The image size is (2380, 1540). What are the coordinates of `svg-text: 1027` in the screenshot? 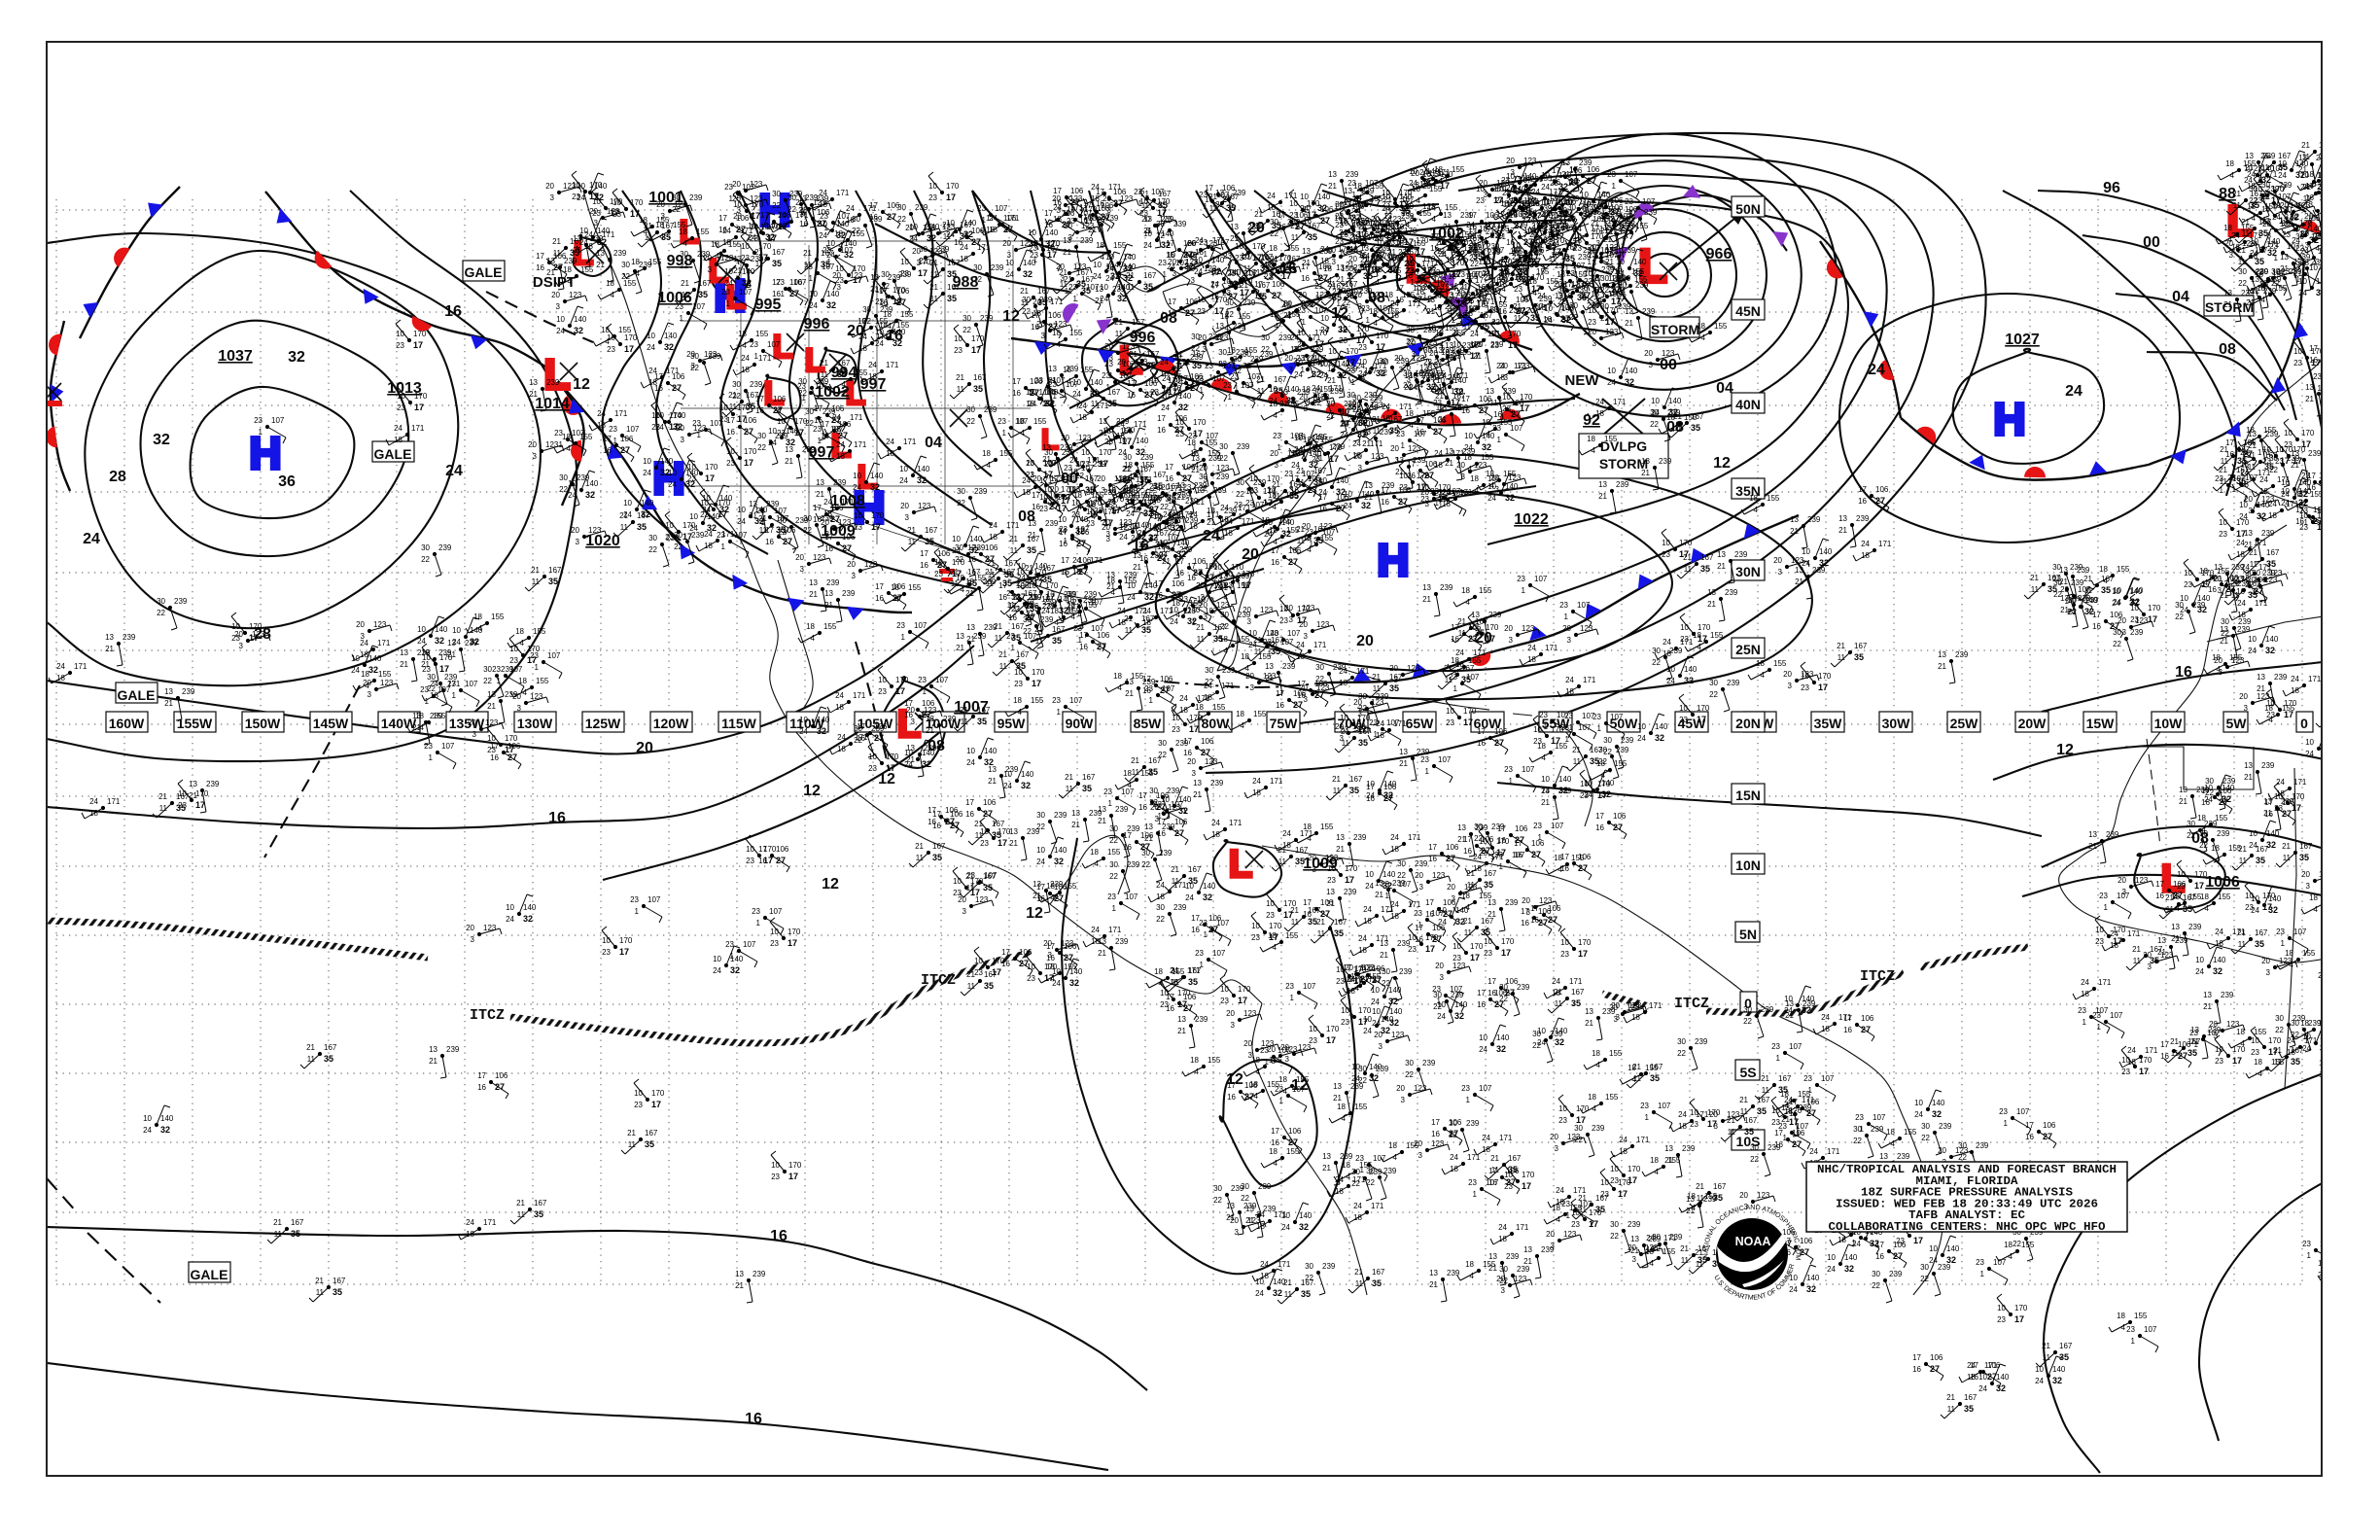 It's located at (2022, 340).